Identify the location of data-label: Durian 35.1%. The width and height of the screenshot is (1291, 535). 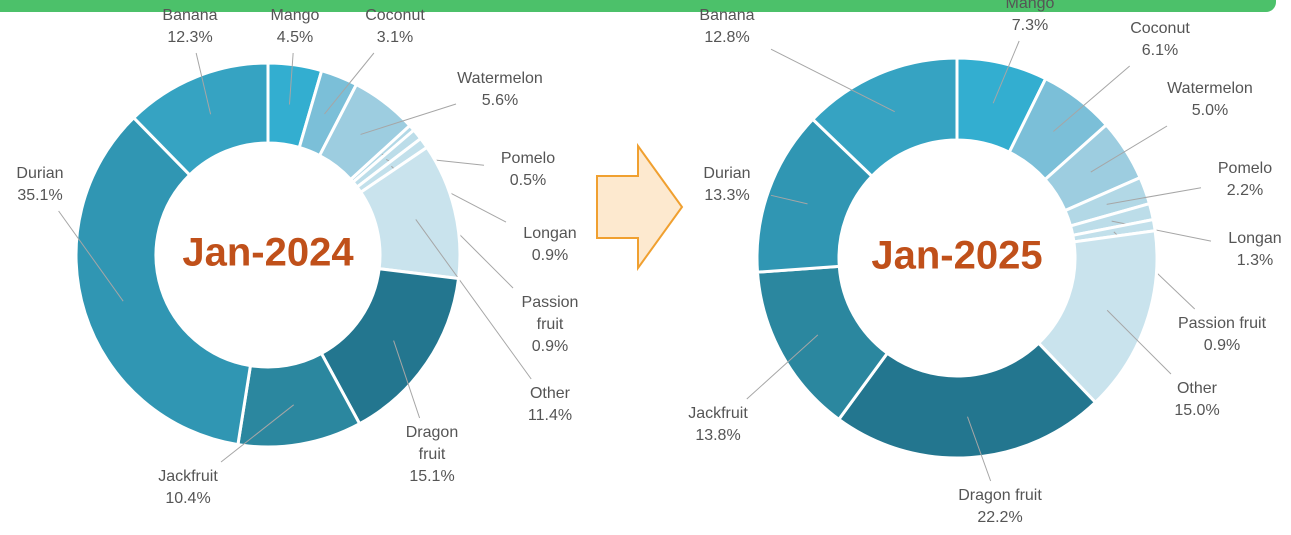
(39, 184).